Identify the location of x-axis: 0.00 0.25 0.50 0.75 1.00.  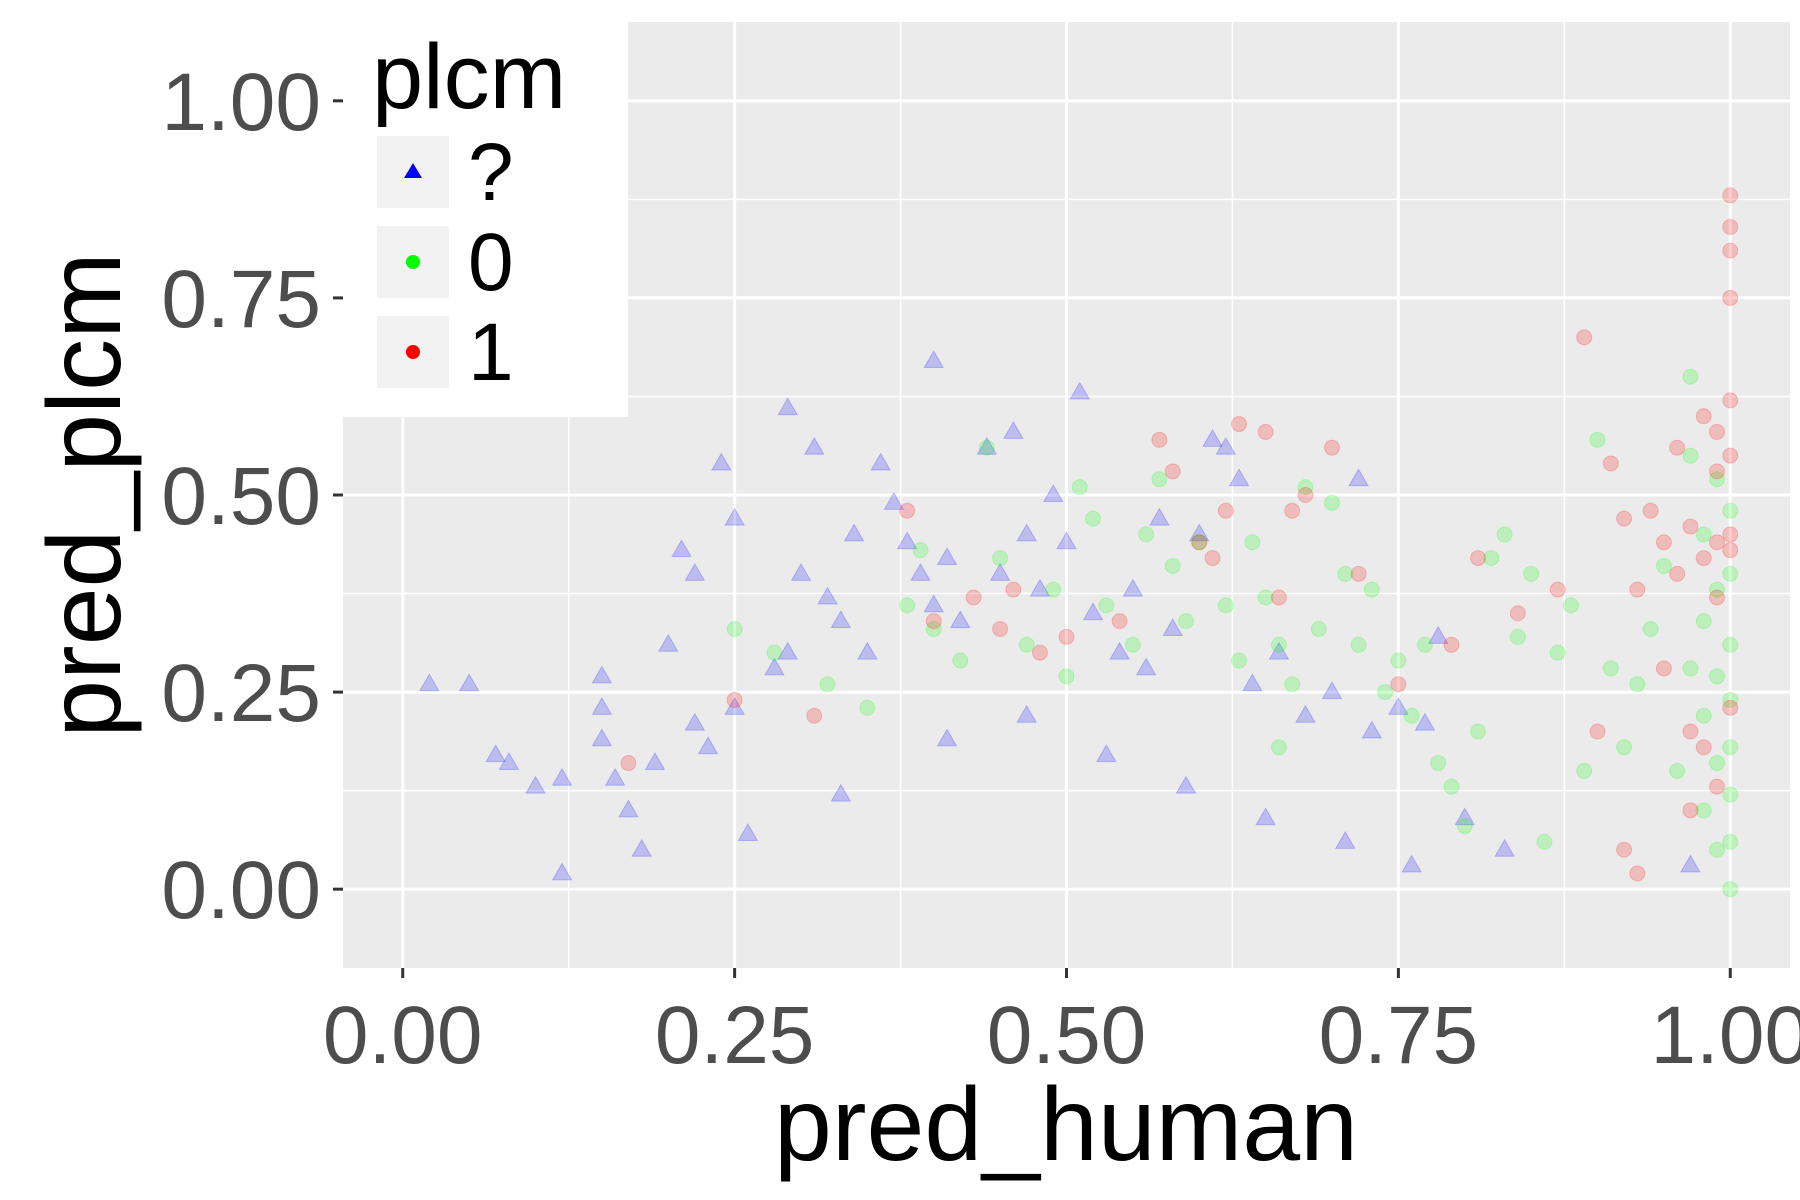
(1061, 1024).